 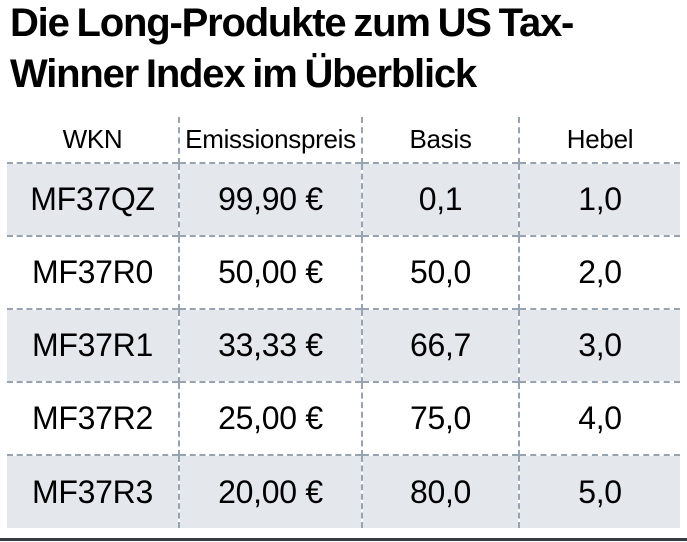 What do you see at coordinates (270, 491) in the screenshot?
I see `cell-emissionspreis: 20,00 €` at bounding box center [270, 491].